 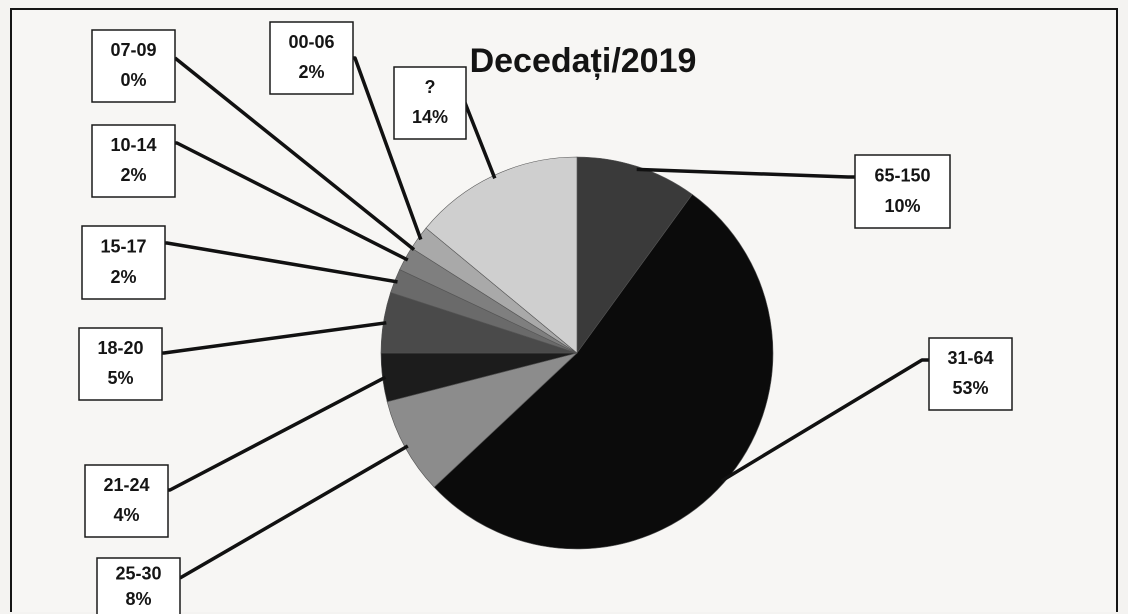 I want to click on slice-category-label: 31-64, so click(x=970, y=358).